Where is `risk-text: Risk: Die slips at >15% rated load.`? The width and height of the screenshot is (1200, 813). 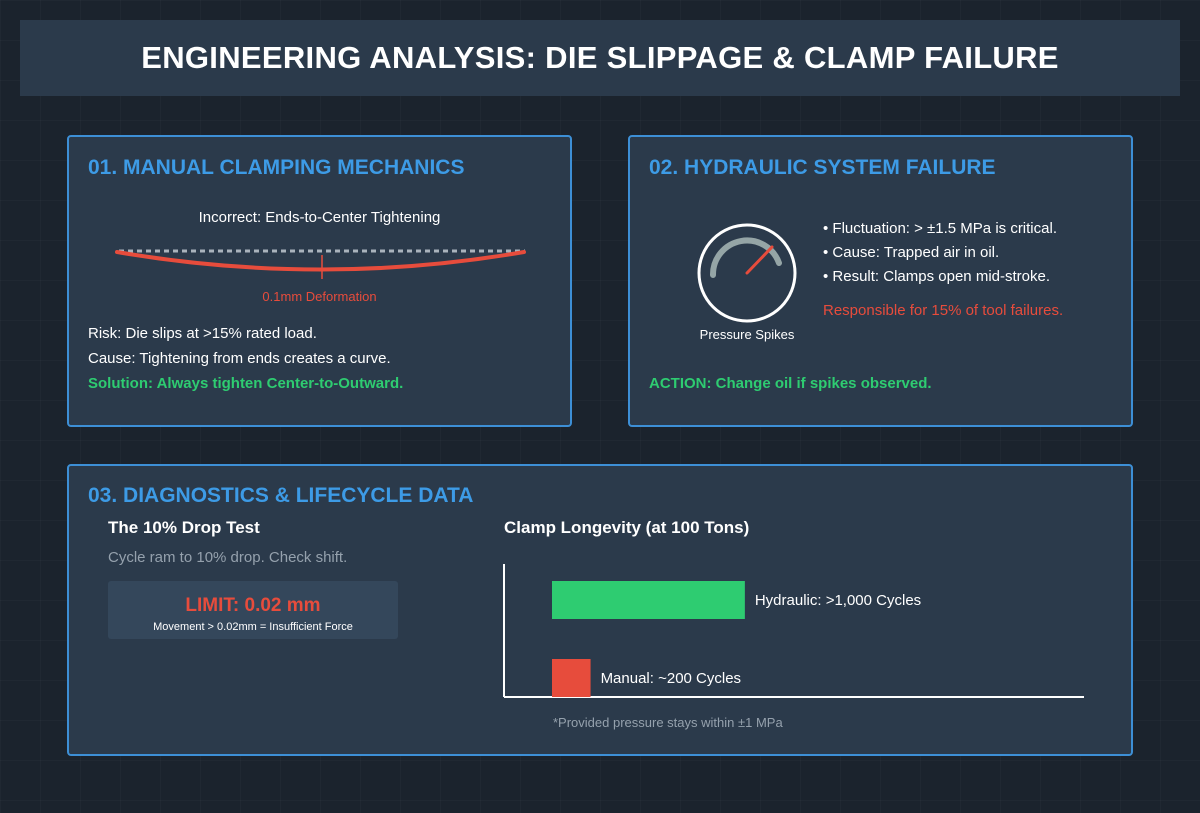
risk-text: Risk: Die slips at >15% rated load. is located at coordinates (202, 333).